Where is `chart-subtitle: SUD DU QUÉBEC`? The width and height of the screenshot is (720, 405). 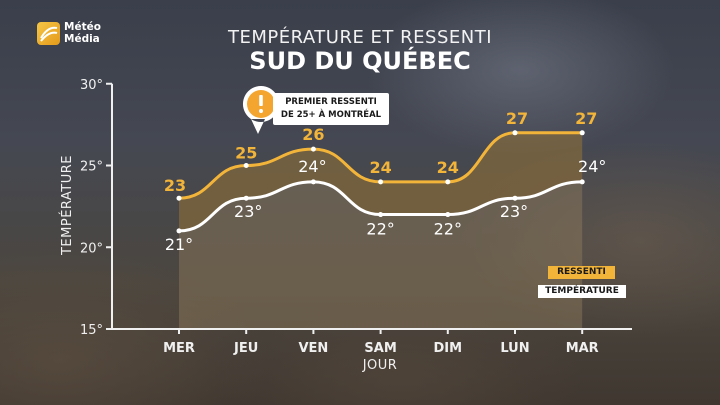
chart-subtitle: SUD DU QUÉBEC is located at coordinates (360, 61).